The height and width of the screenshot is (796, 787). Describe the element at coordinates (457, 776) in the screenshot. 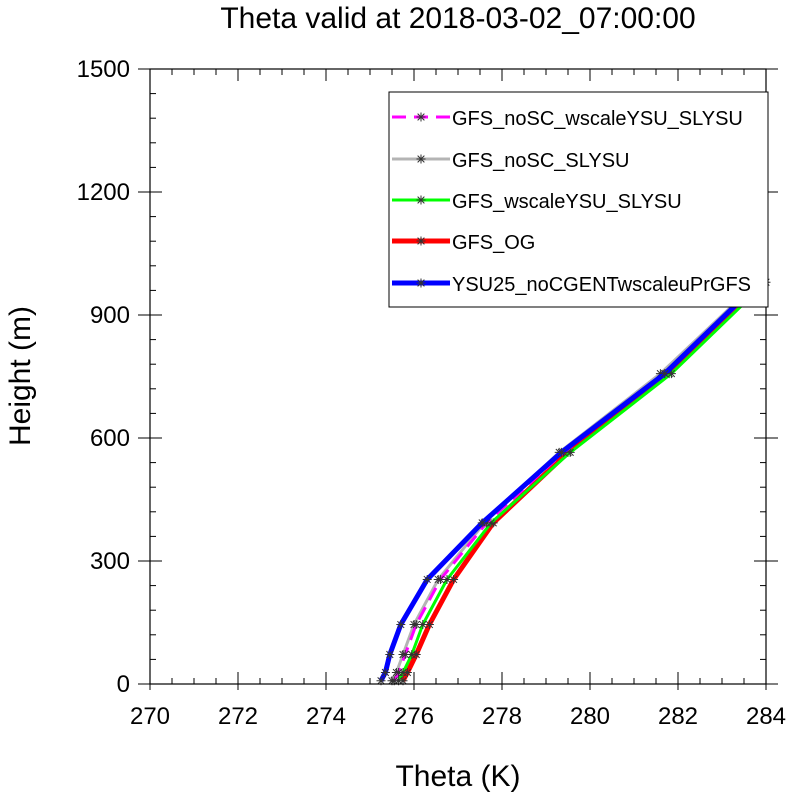

I see `x-axis-label: Theta (K)` at that location.